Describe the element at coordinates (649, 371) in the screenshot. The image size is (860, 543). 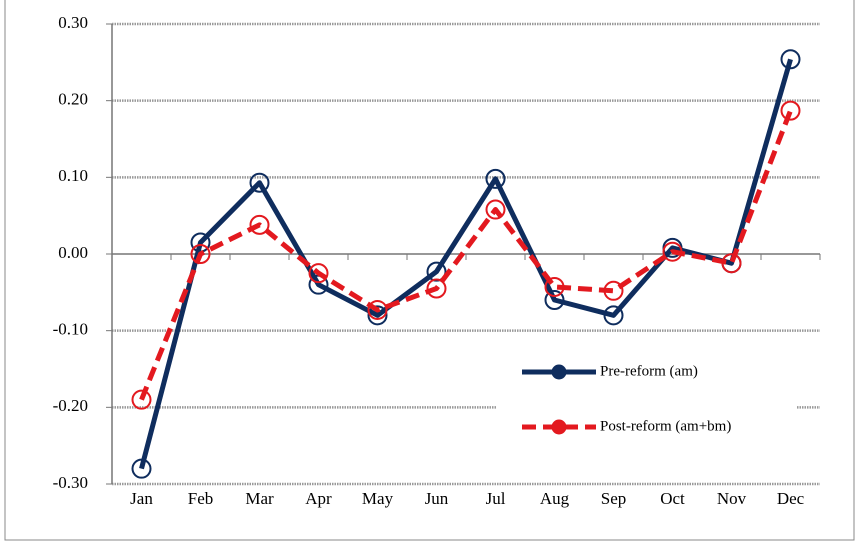
I see `legend-label: Pre-reform (am)` at that location.